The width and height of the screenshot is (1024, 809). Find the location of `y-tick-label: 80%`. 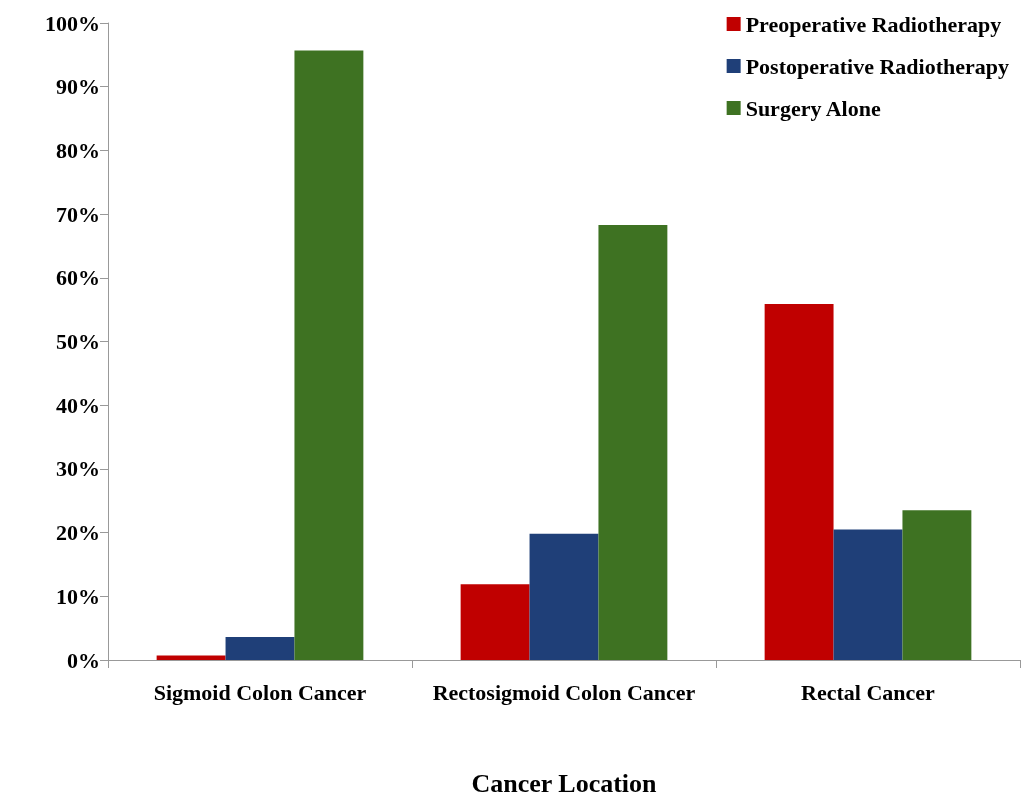

y-tick-label: 80% is located at coordinates (78, 150).